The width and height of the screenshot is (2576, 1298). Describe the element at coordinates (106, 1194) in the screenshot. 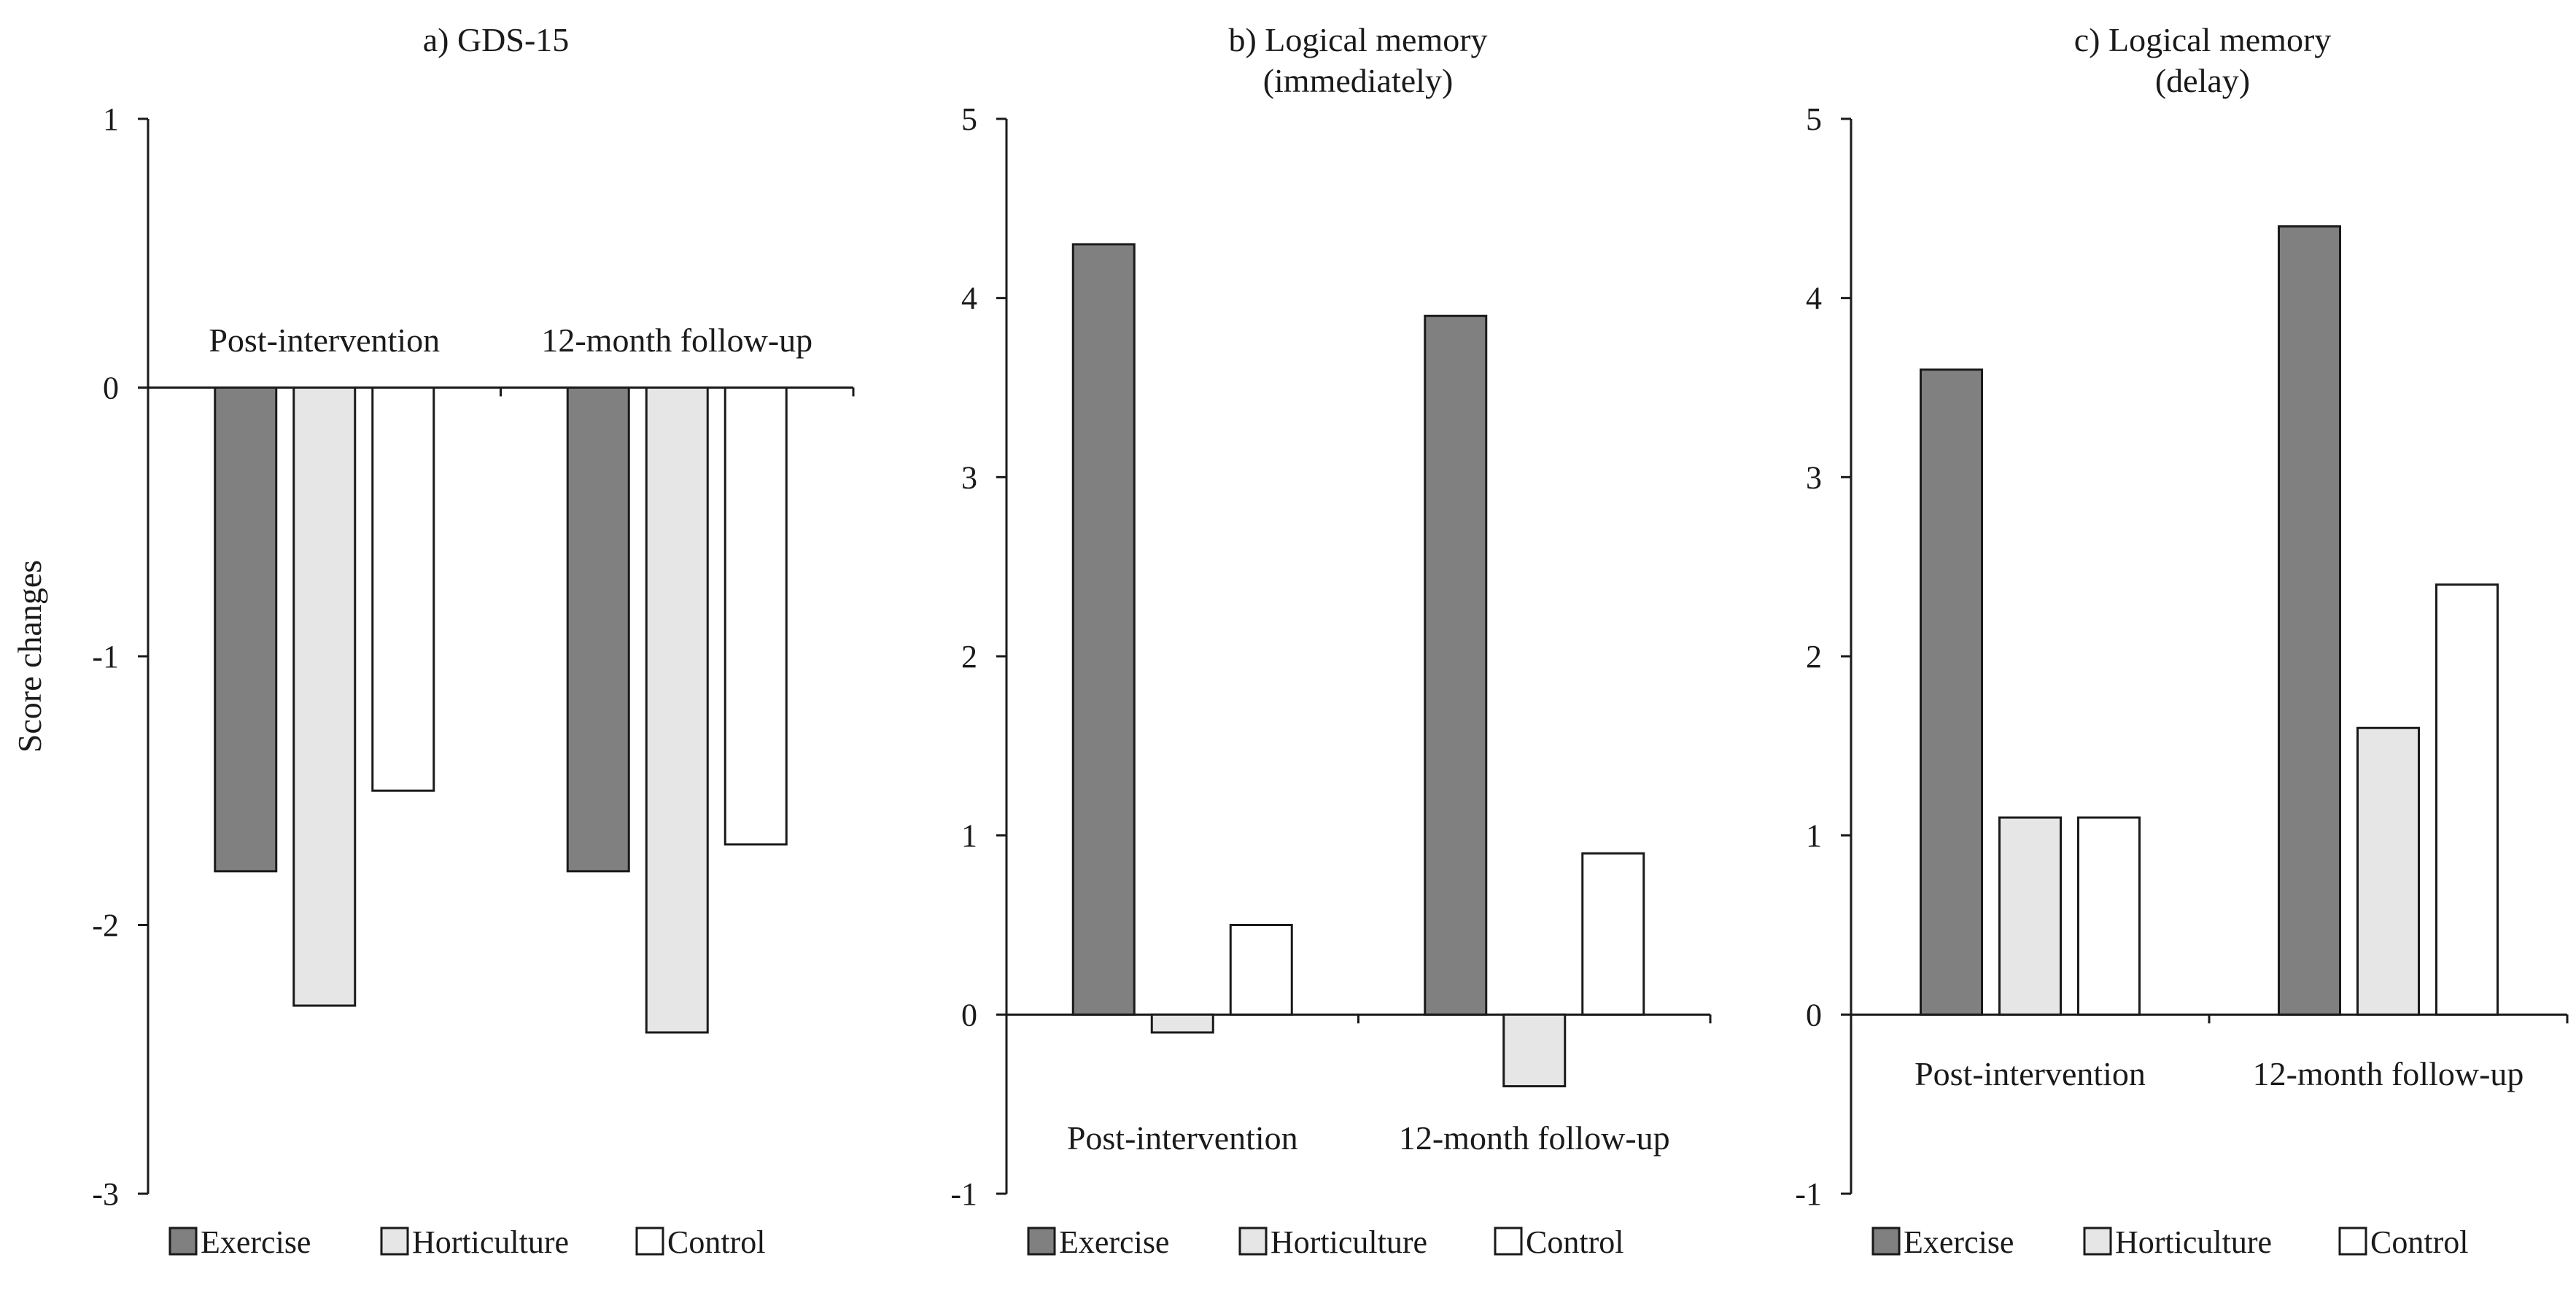

I see `y-tick-label: -3` at that location.